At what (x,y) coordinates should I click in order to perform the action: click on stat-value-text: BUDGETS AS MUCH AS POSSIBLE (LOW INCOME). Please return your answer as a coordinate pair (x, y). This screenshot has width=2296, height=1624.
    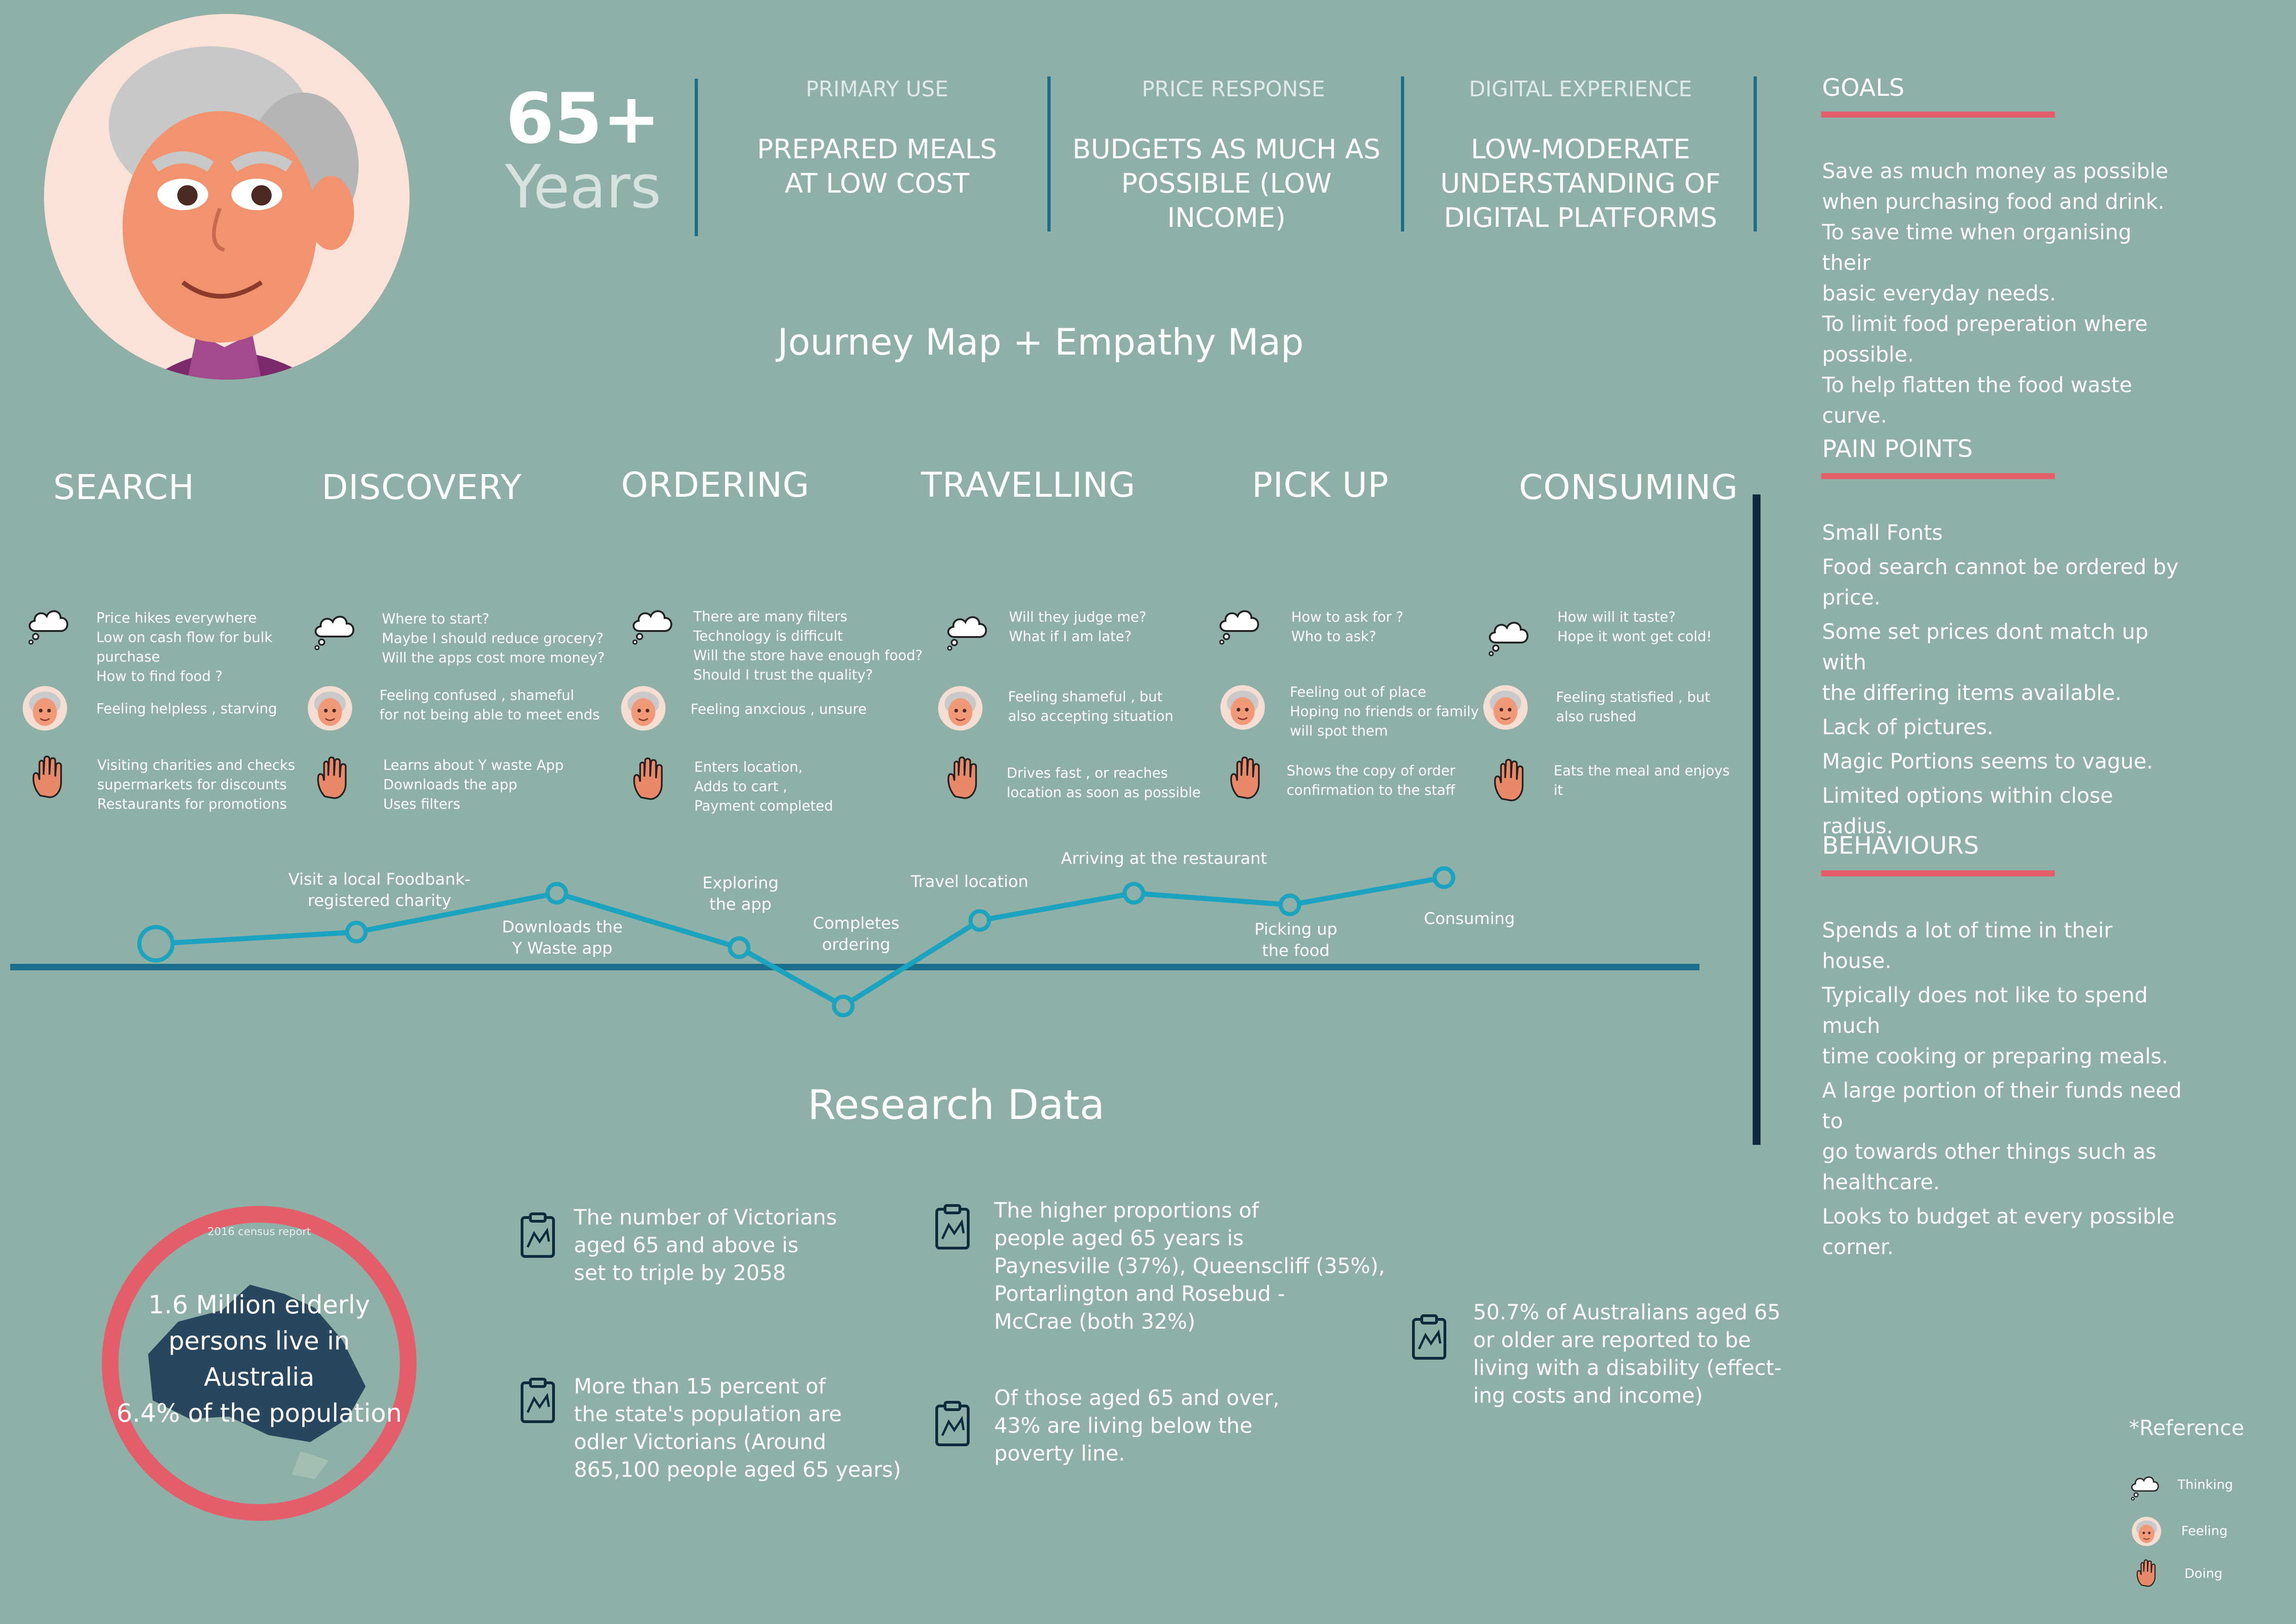
    Looking at the image, I should click on (1226, 183).